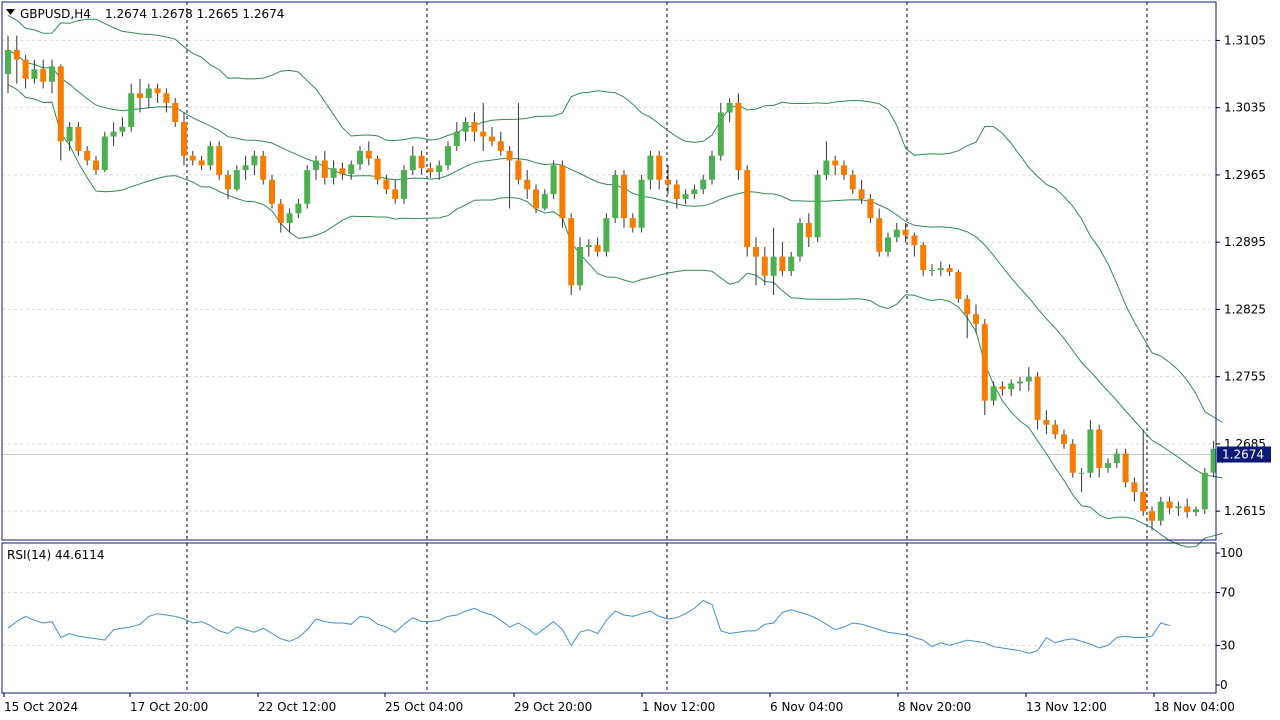 The image size is (1280, 720). What do you see at coordinates (1227, 593) in the screenshot?
I see `rsi-tick-label: 70` at bounding box center [1227, 593].